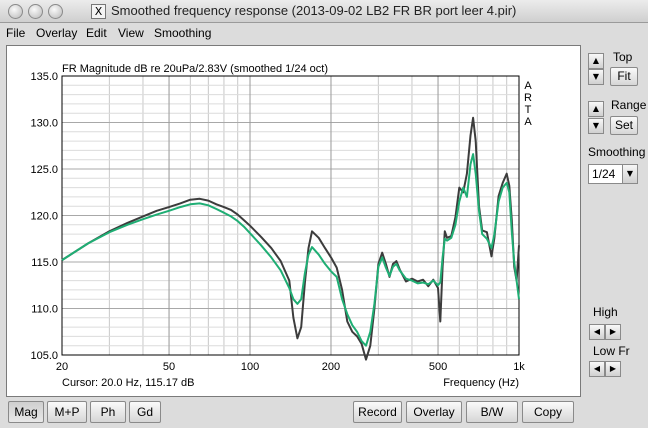 The height and width of the screenshot is (428, 648). Describe the element at coordinates (96, 33) in the screenshot. I see `menu-edit: Edit` at that location.